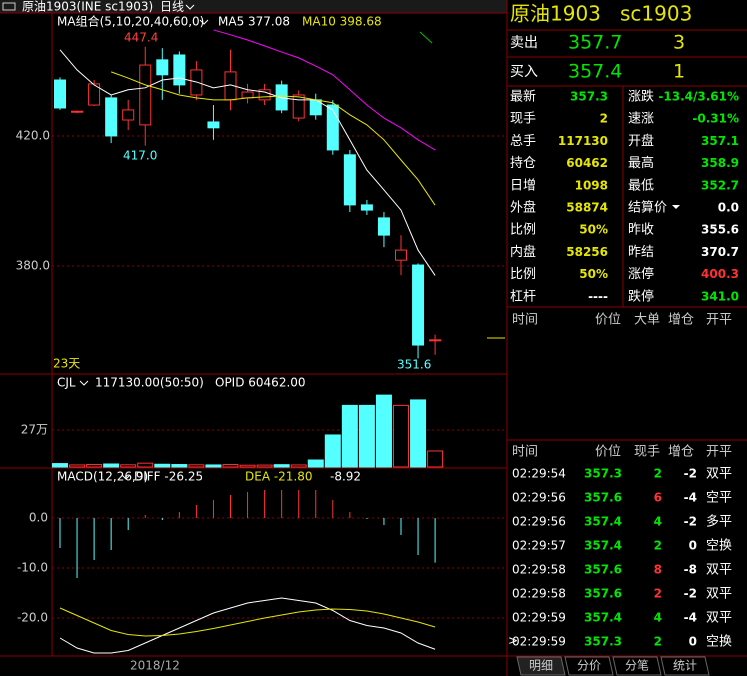 This screenshot has height=676, width=747. What do you see at coordinates (690, 570) in the screenshot?
I see `trade-change: -8` at bounding box center [690, 570].